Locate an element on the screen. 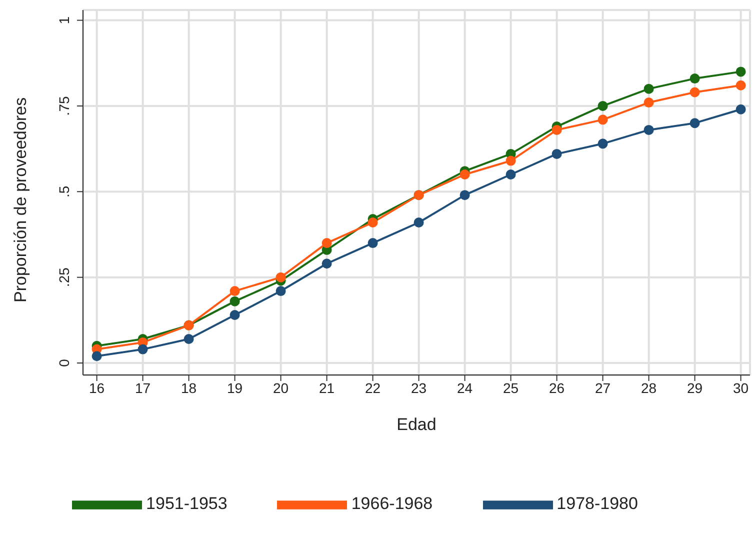  x-tick-label: 22 is located at coordinates (373, 388).